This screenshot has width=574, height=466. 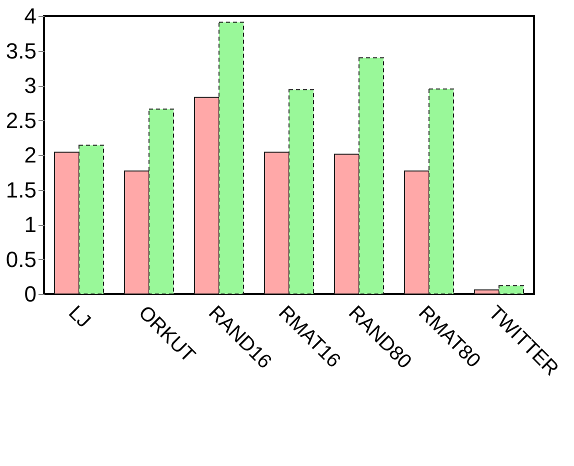 What do you see at coordinates (79, 317) in the screenshot?
I see `x-tick-label: LJ` at bounding box center [79, 317].